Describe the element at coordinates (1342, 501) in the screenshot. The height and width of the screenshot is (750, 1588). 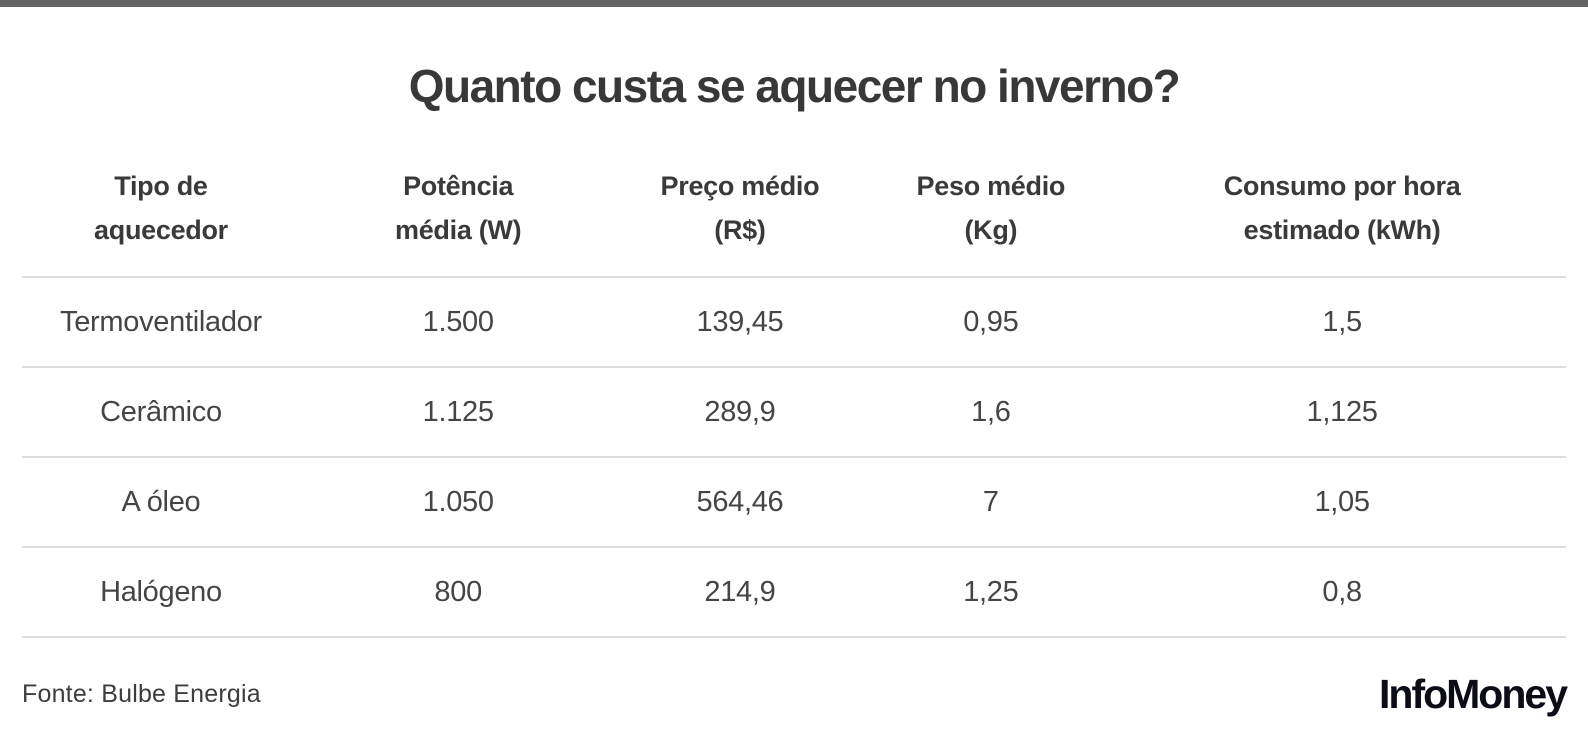
I see `table-cell-consumption: 1,05` at that location.